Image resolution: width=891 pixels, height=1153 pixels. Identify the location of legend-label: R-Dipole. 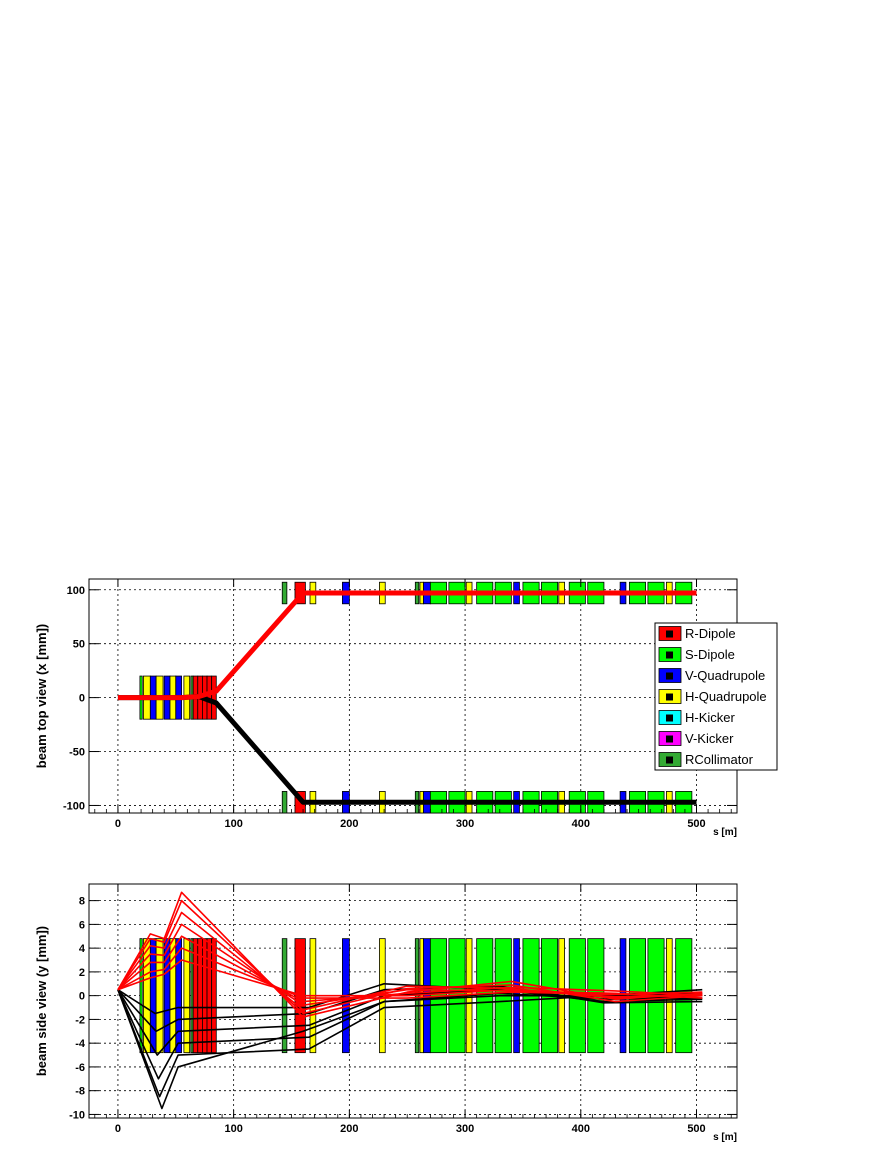
(710, 633).